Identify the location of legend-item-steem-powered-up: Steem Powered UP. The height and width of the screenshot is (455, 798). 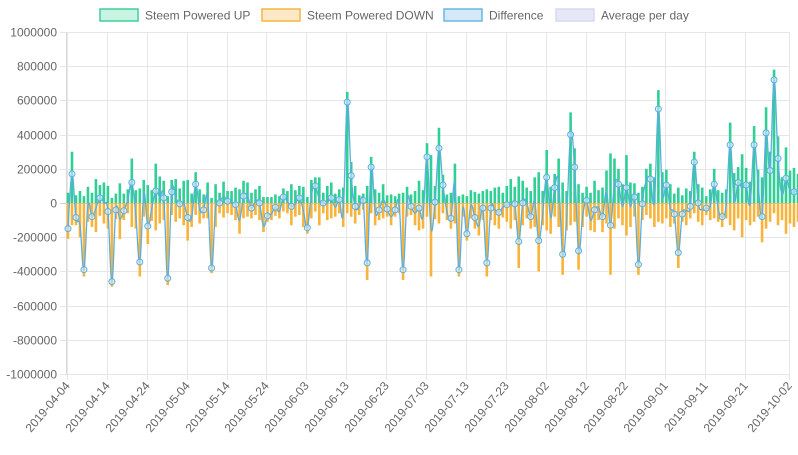
(174, 15).